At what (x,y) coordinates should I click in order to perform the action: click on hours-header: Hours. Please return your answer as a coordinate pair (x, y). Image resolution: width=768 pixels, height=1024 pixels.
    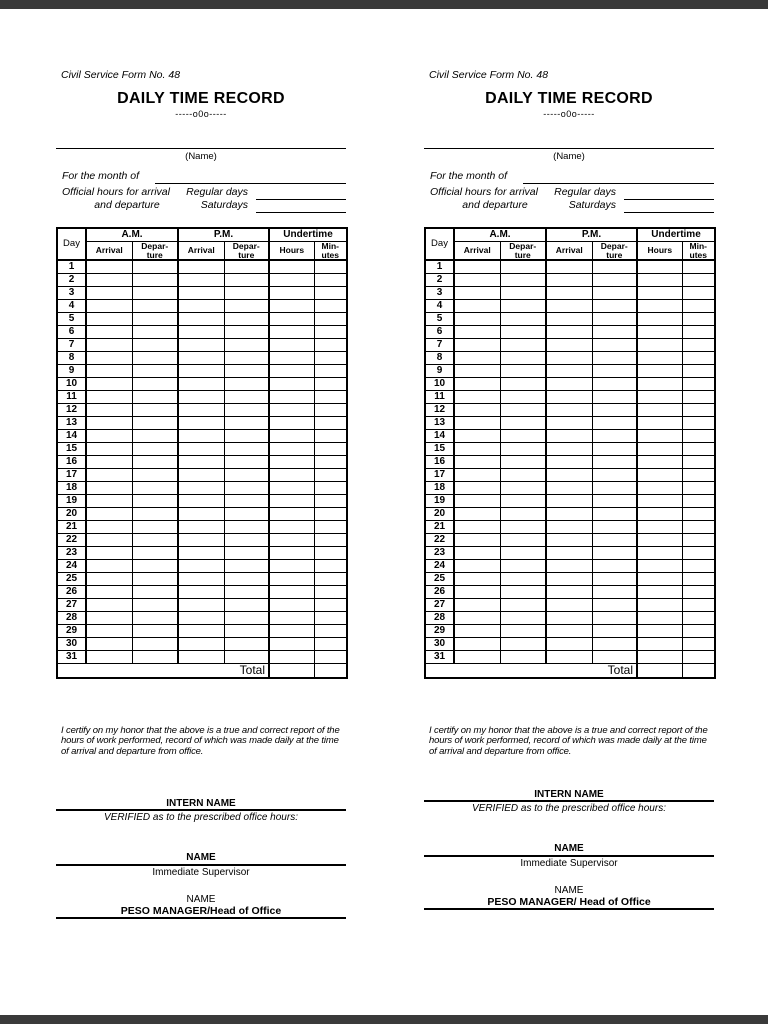
    Looking at the image, I should click on (291, 251).